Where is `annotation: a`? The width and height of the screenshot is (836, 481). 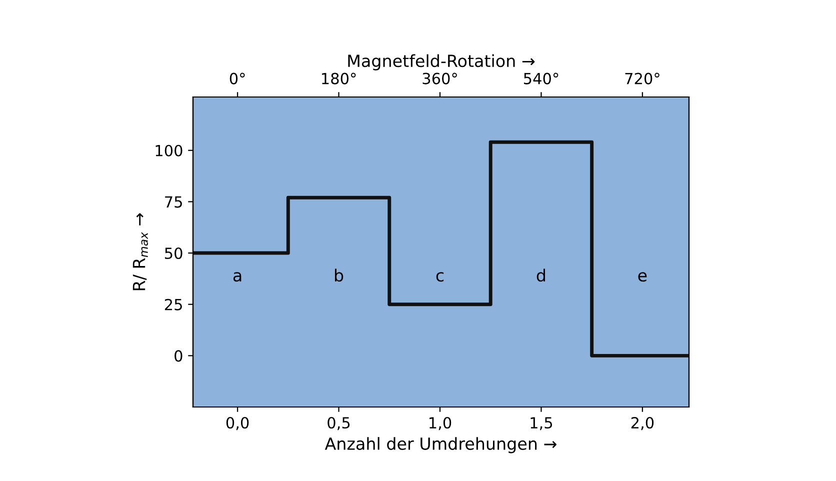 annotation: a is located at coordinates (237, 277).